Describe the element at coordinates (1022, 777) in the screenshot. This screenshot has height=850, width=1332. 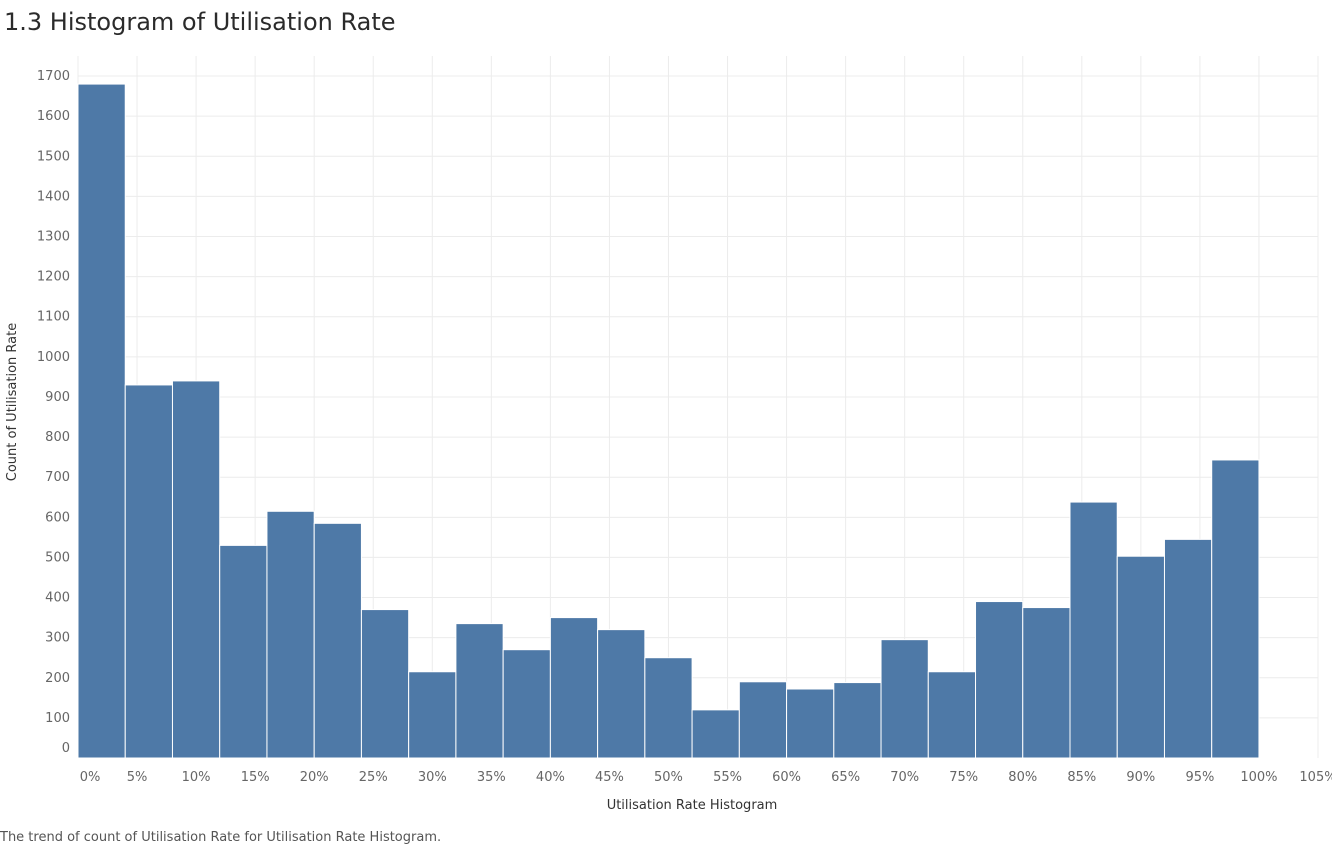
I see `x-tick-label: 80%` at that location.